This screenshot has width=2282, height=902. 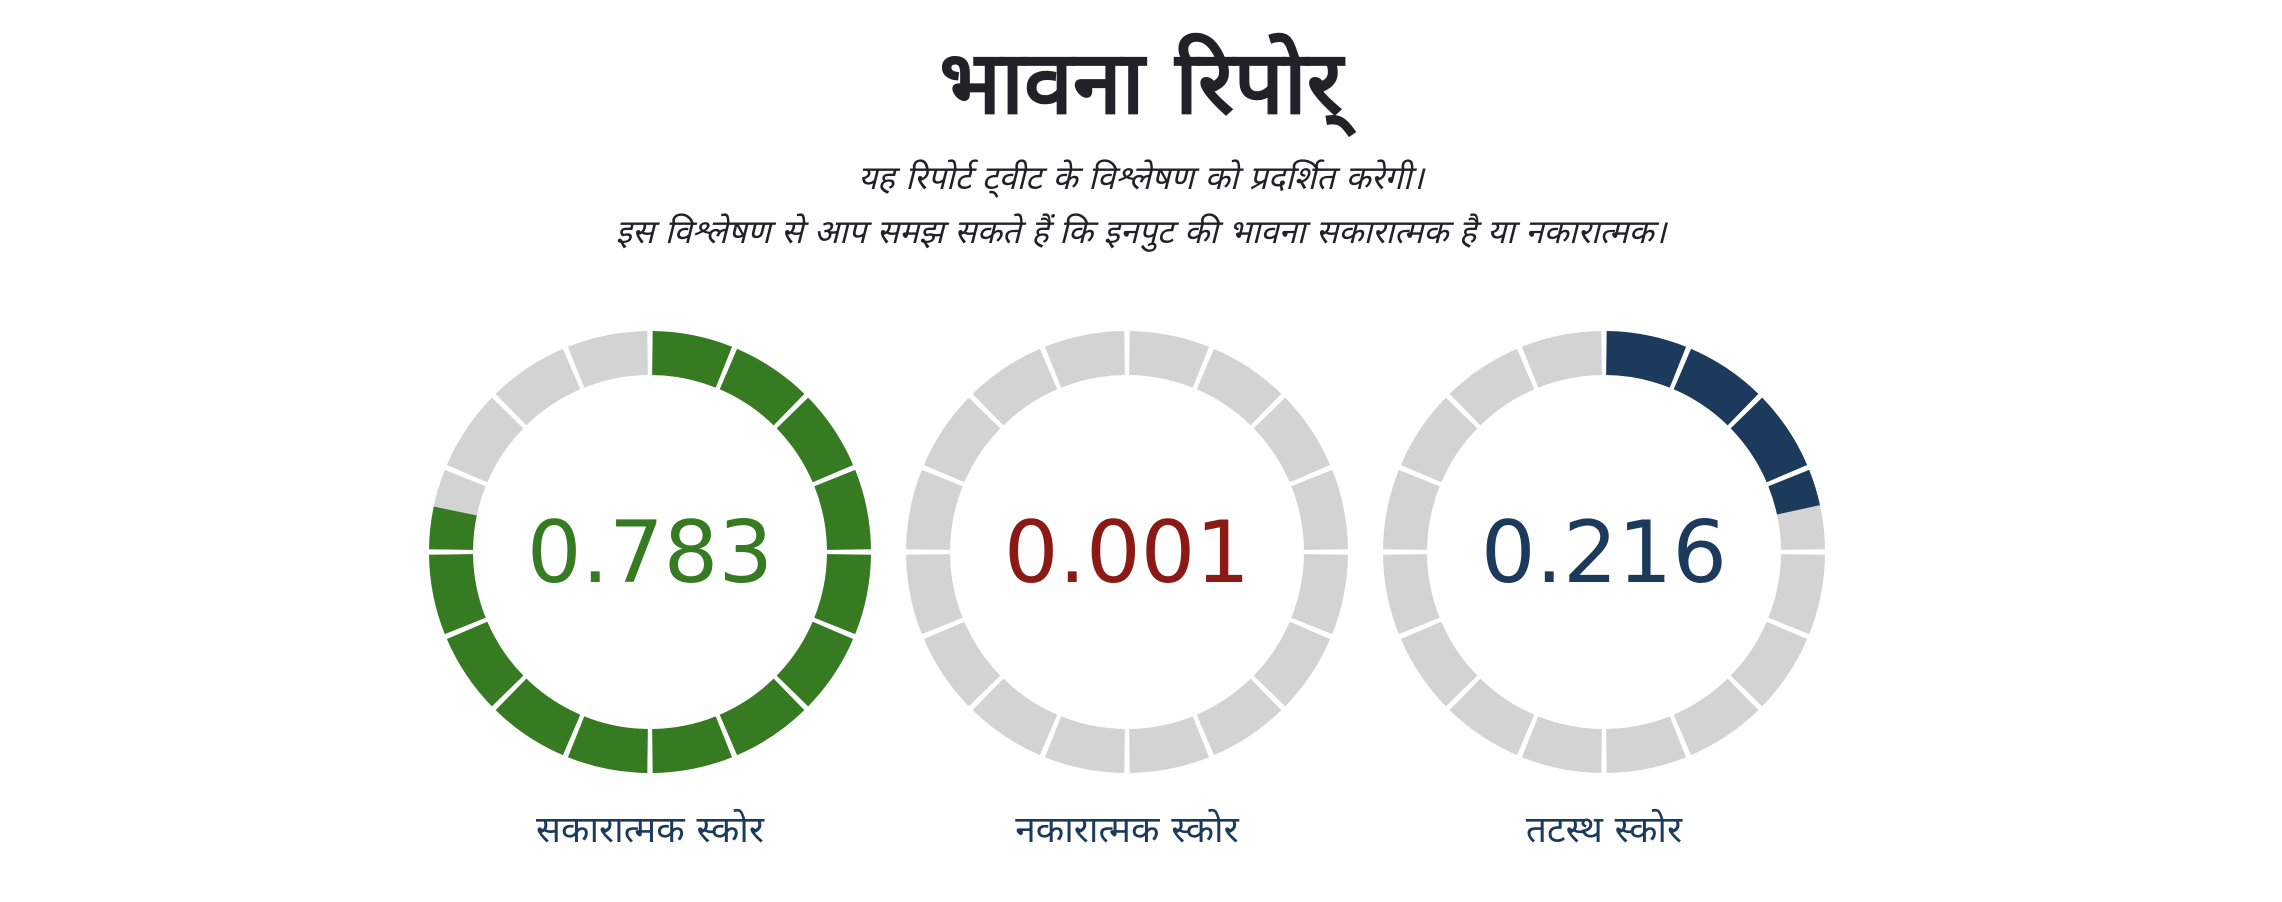 I want to click on gauge-value-negative: 0.001, so click(x=1127, y=553).